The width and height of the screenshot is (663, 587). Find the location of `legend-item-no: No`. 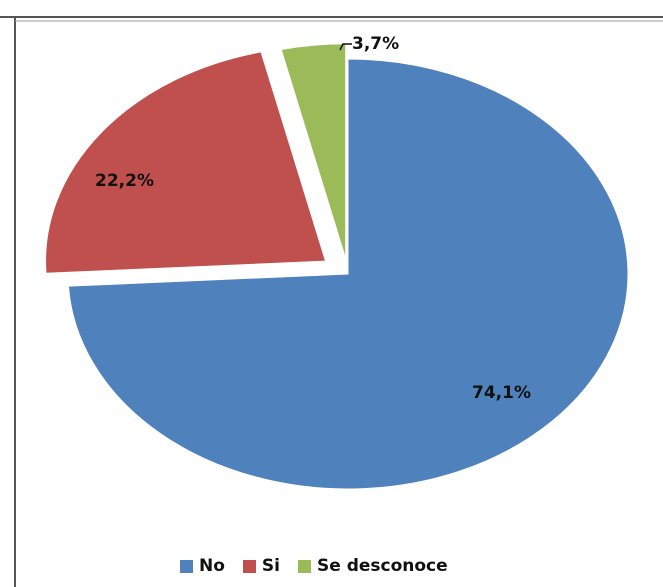

legend-item-no: No is located at coordinates (202, 566).